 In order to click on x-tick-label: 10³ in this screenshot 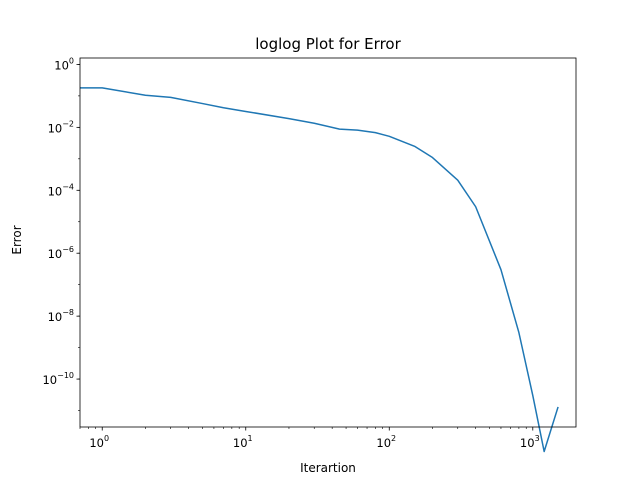, I will do `click(530, 442)`.